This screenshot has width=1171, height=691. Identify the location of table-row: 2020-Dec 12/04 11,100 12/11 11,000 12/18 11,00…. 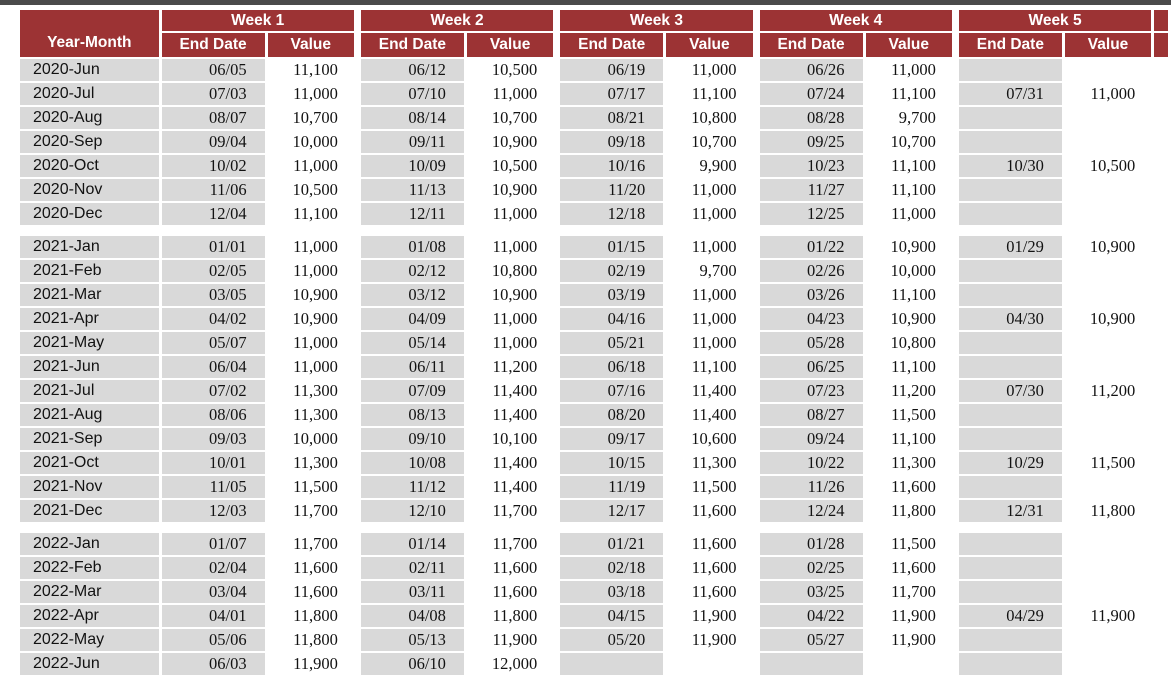
(594, 214).